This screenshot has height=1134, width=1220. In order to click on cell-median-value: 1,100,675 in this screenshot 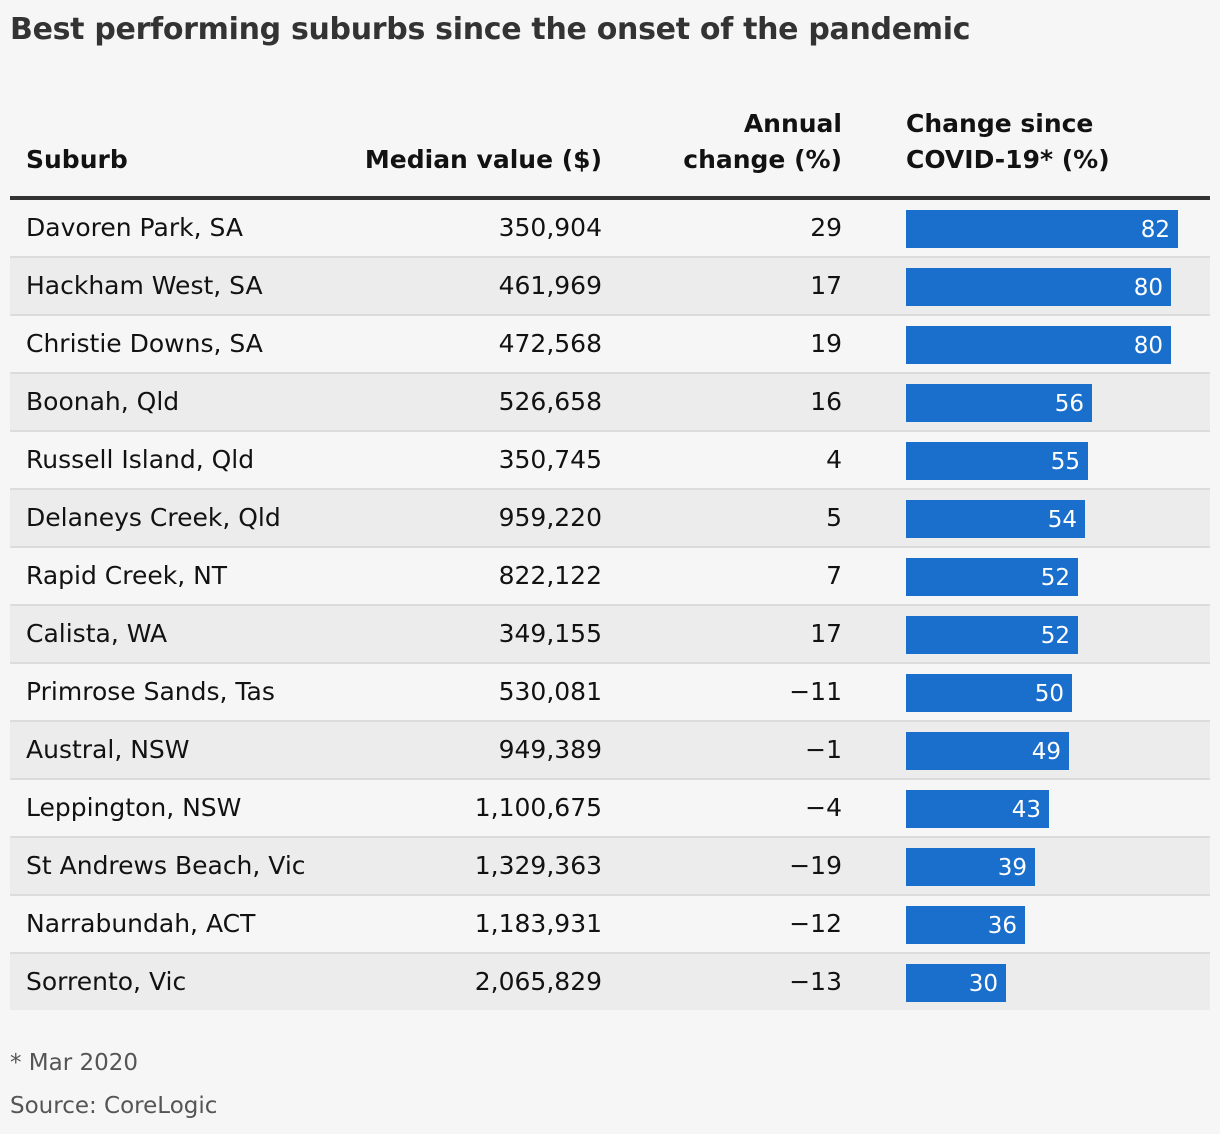, I will do `click(538, 807)`.